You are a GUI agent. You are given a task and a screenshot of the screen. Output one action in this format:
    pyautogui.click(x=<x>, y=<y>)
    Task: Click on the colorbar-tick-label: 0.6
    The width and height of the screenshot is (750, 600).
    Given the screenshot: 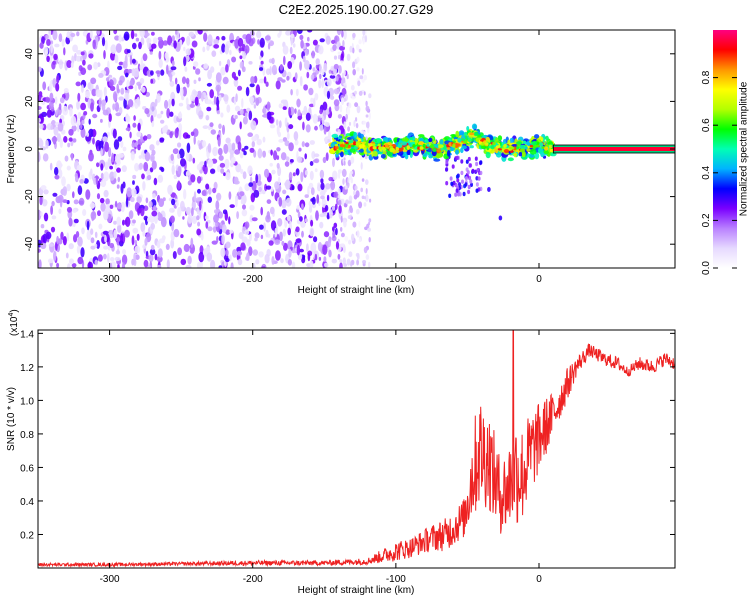 What is the action you would take?
    pyautogui.click(x=706, y=125)
    